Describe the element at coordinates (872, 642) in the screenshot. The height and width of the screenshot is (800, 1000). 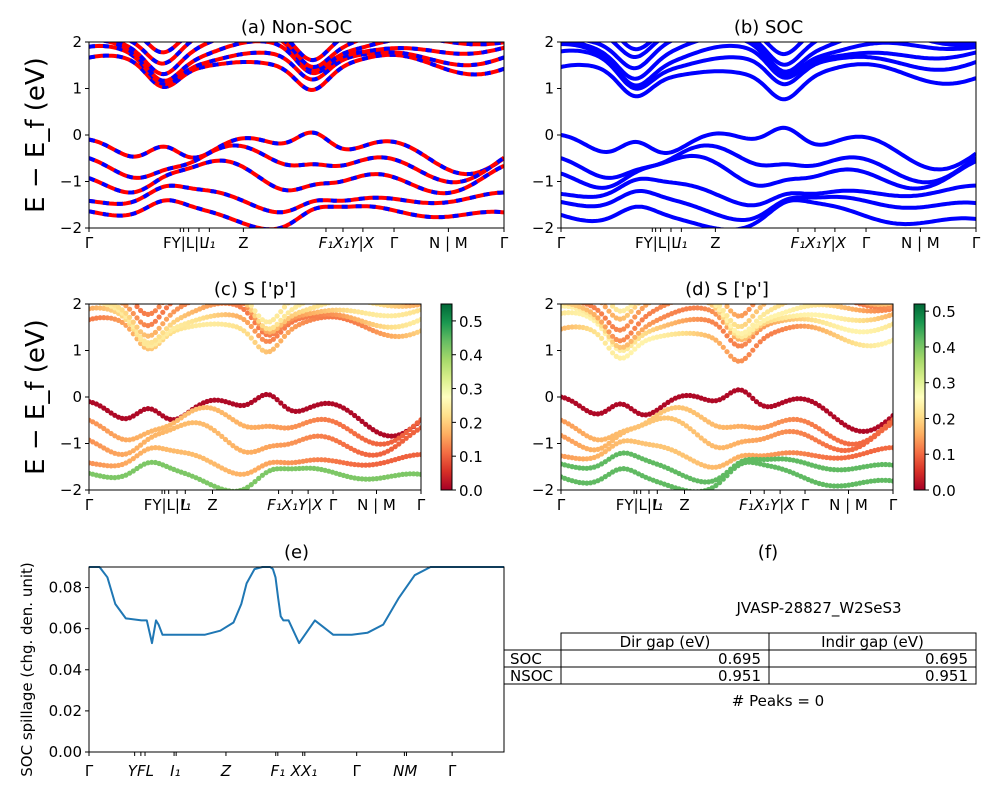
I see `table-header-cell: Indir gap (eV)` at that location.